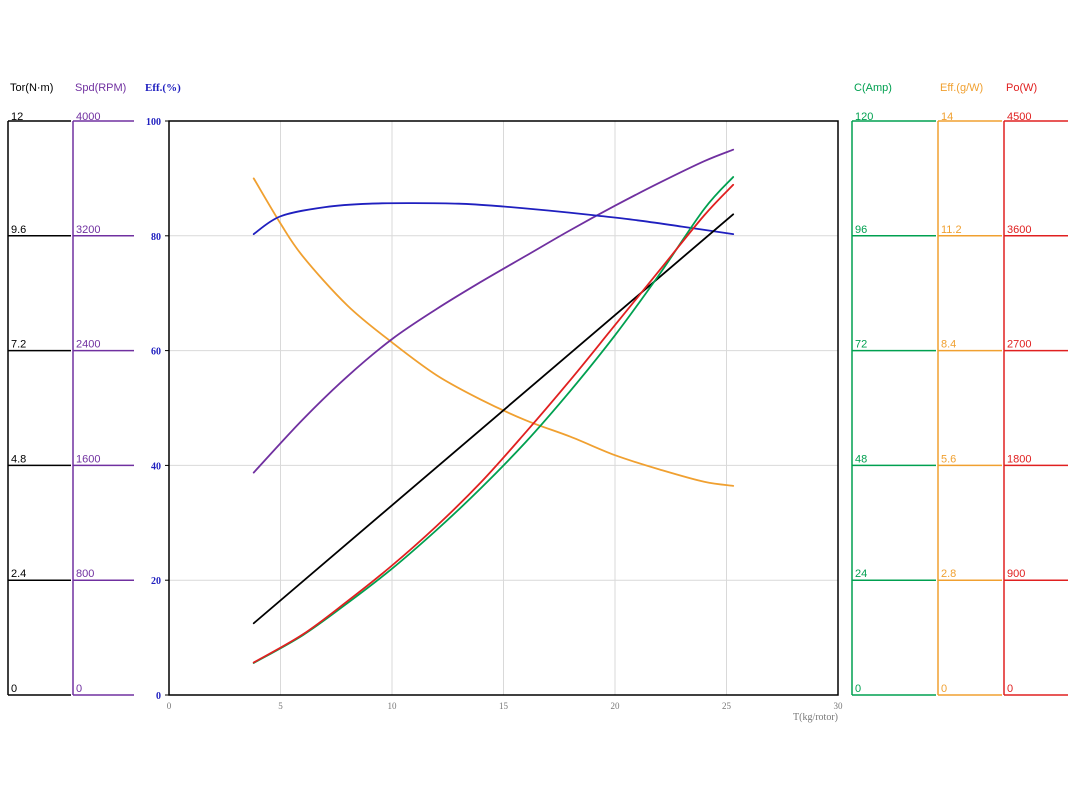 Image resolution: width=1080 pixels, height=800 pixels. Describe the element at coordinates (153, 122) in the screenshot. I see `eff-tick-label: 100` at that location.